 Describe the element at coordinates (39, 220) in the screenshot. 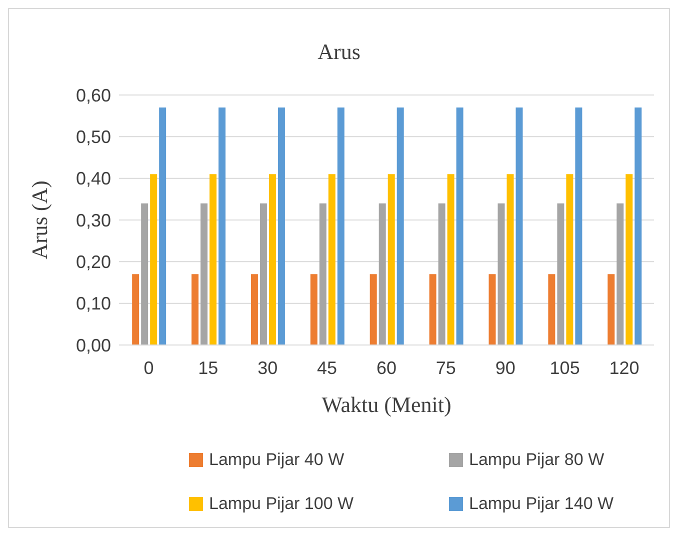

I see `y-axis-title: Arus (A)` at that location.